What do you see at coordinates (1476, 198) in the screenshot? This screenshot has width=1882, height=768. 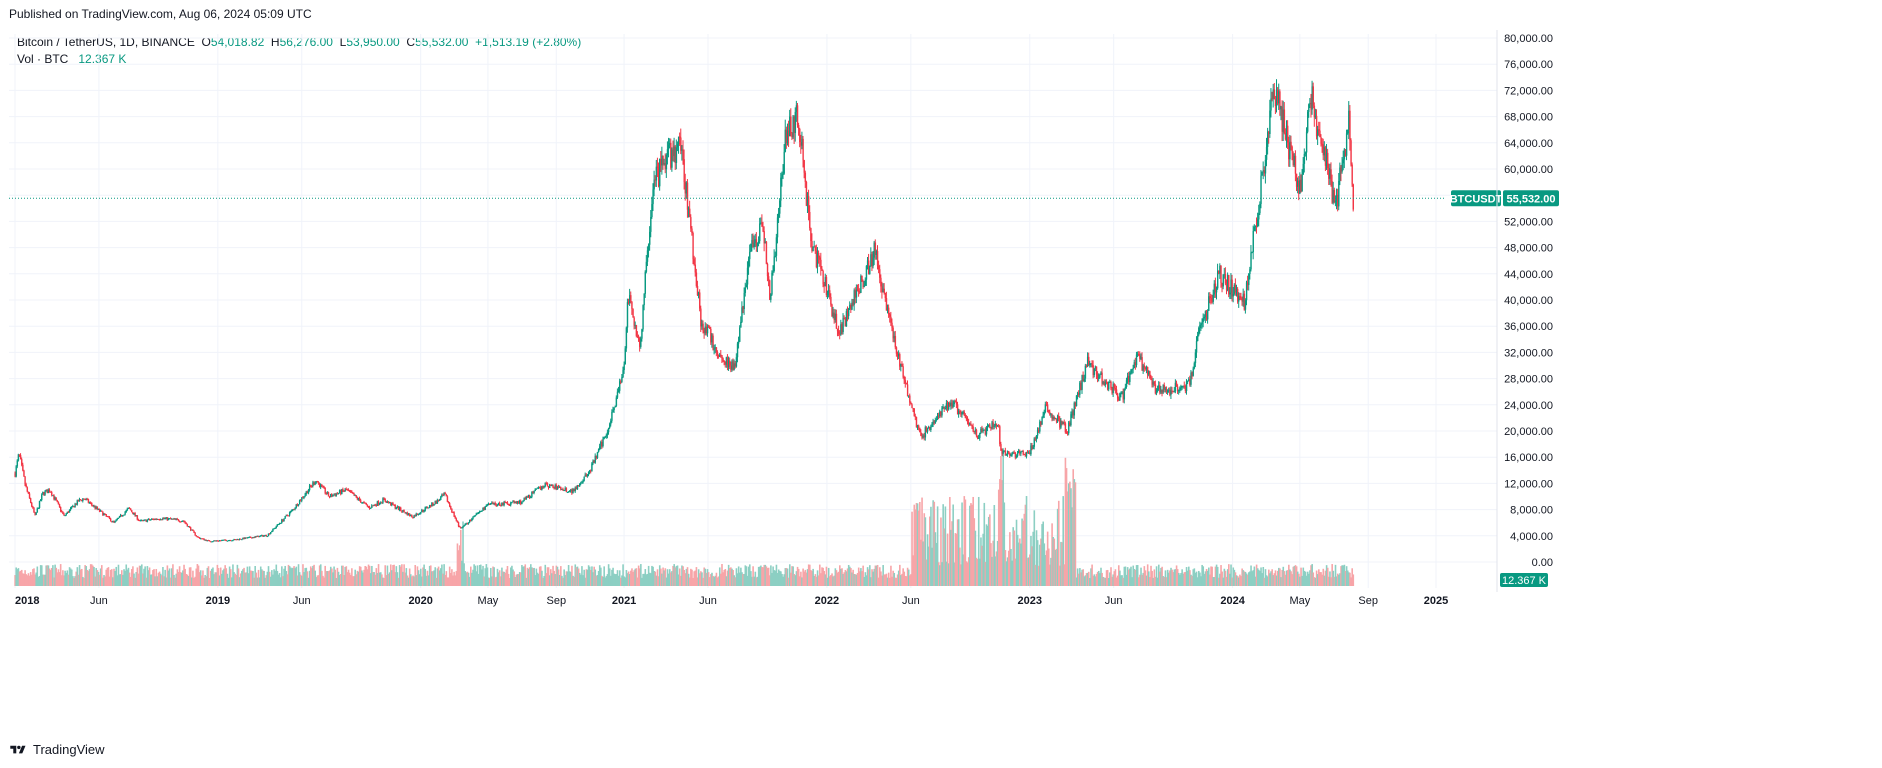 I see `symbol-badge` at bounding box center [1476, 198].